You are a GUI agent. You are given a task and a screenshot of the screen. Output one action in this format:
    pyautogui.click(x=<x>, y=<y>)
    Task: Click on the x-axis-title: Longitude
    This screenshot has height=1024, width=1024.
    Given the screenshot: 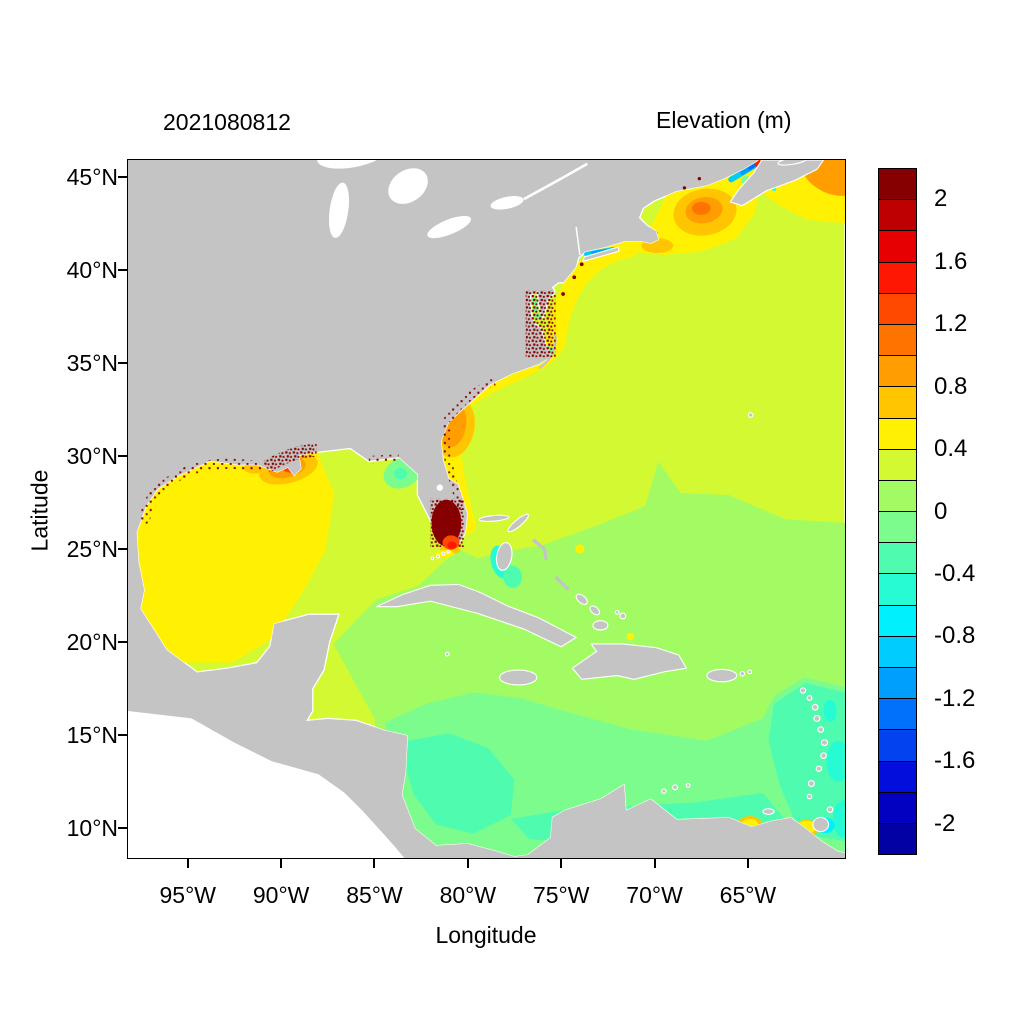 What is the action you would take?
    pyautogui.click(x=486, y=935)
    